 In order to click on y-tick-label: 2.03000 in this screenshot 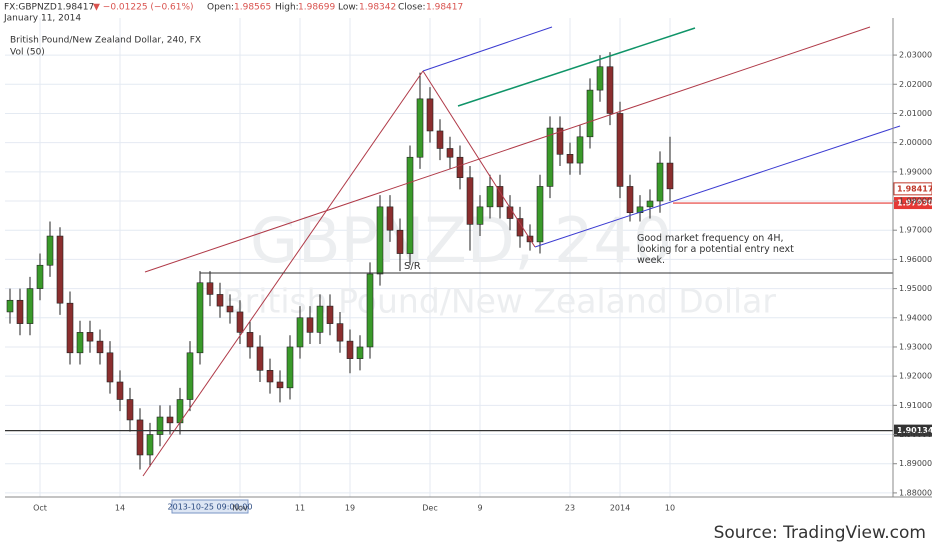, I will do `click(915, 55)`.